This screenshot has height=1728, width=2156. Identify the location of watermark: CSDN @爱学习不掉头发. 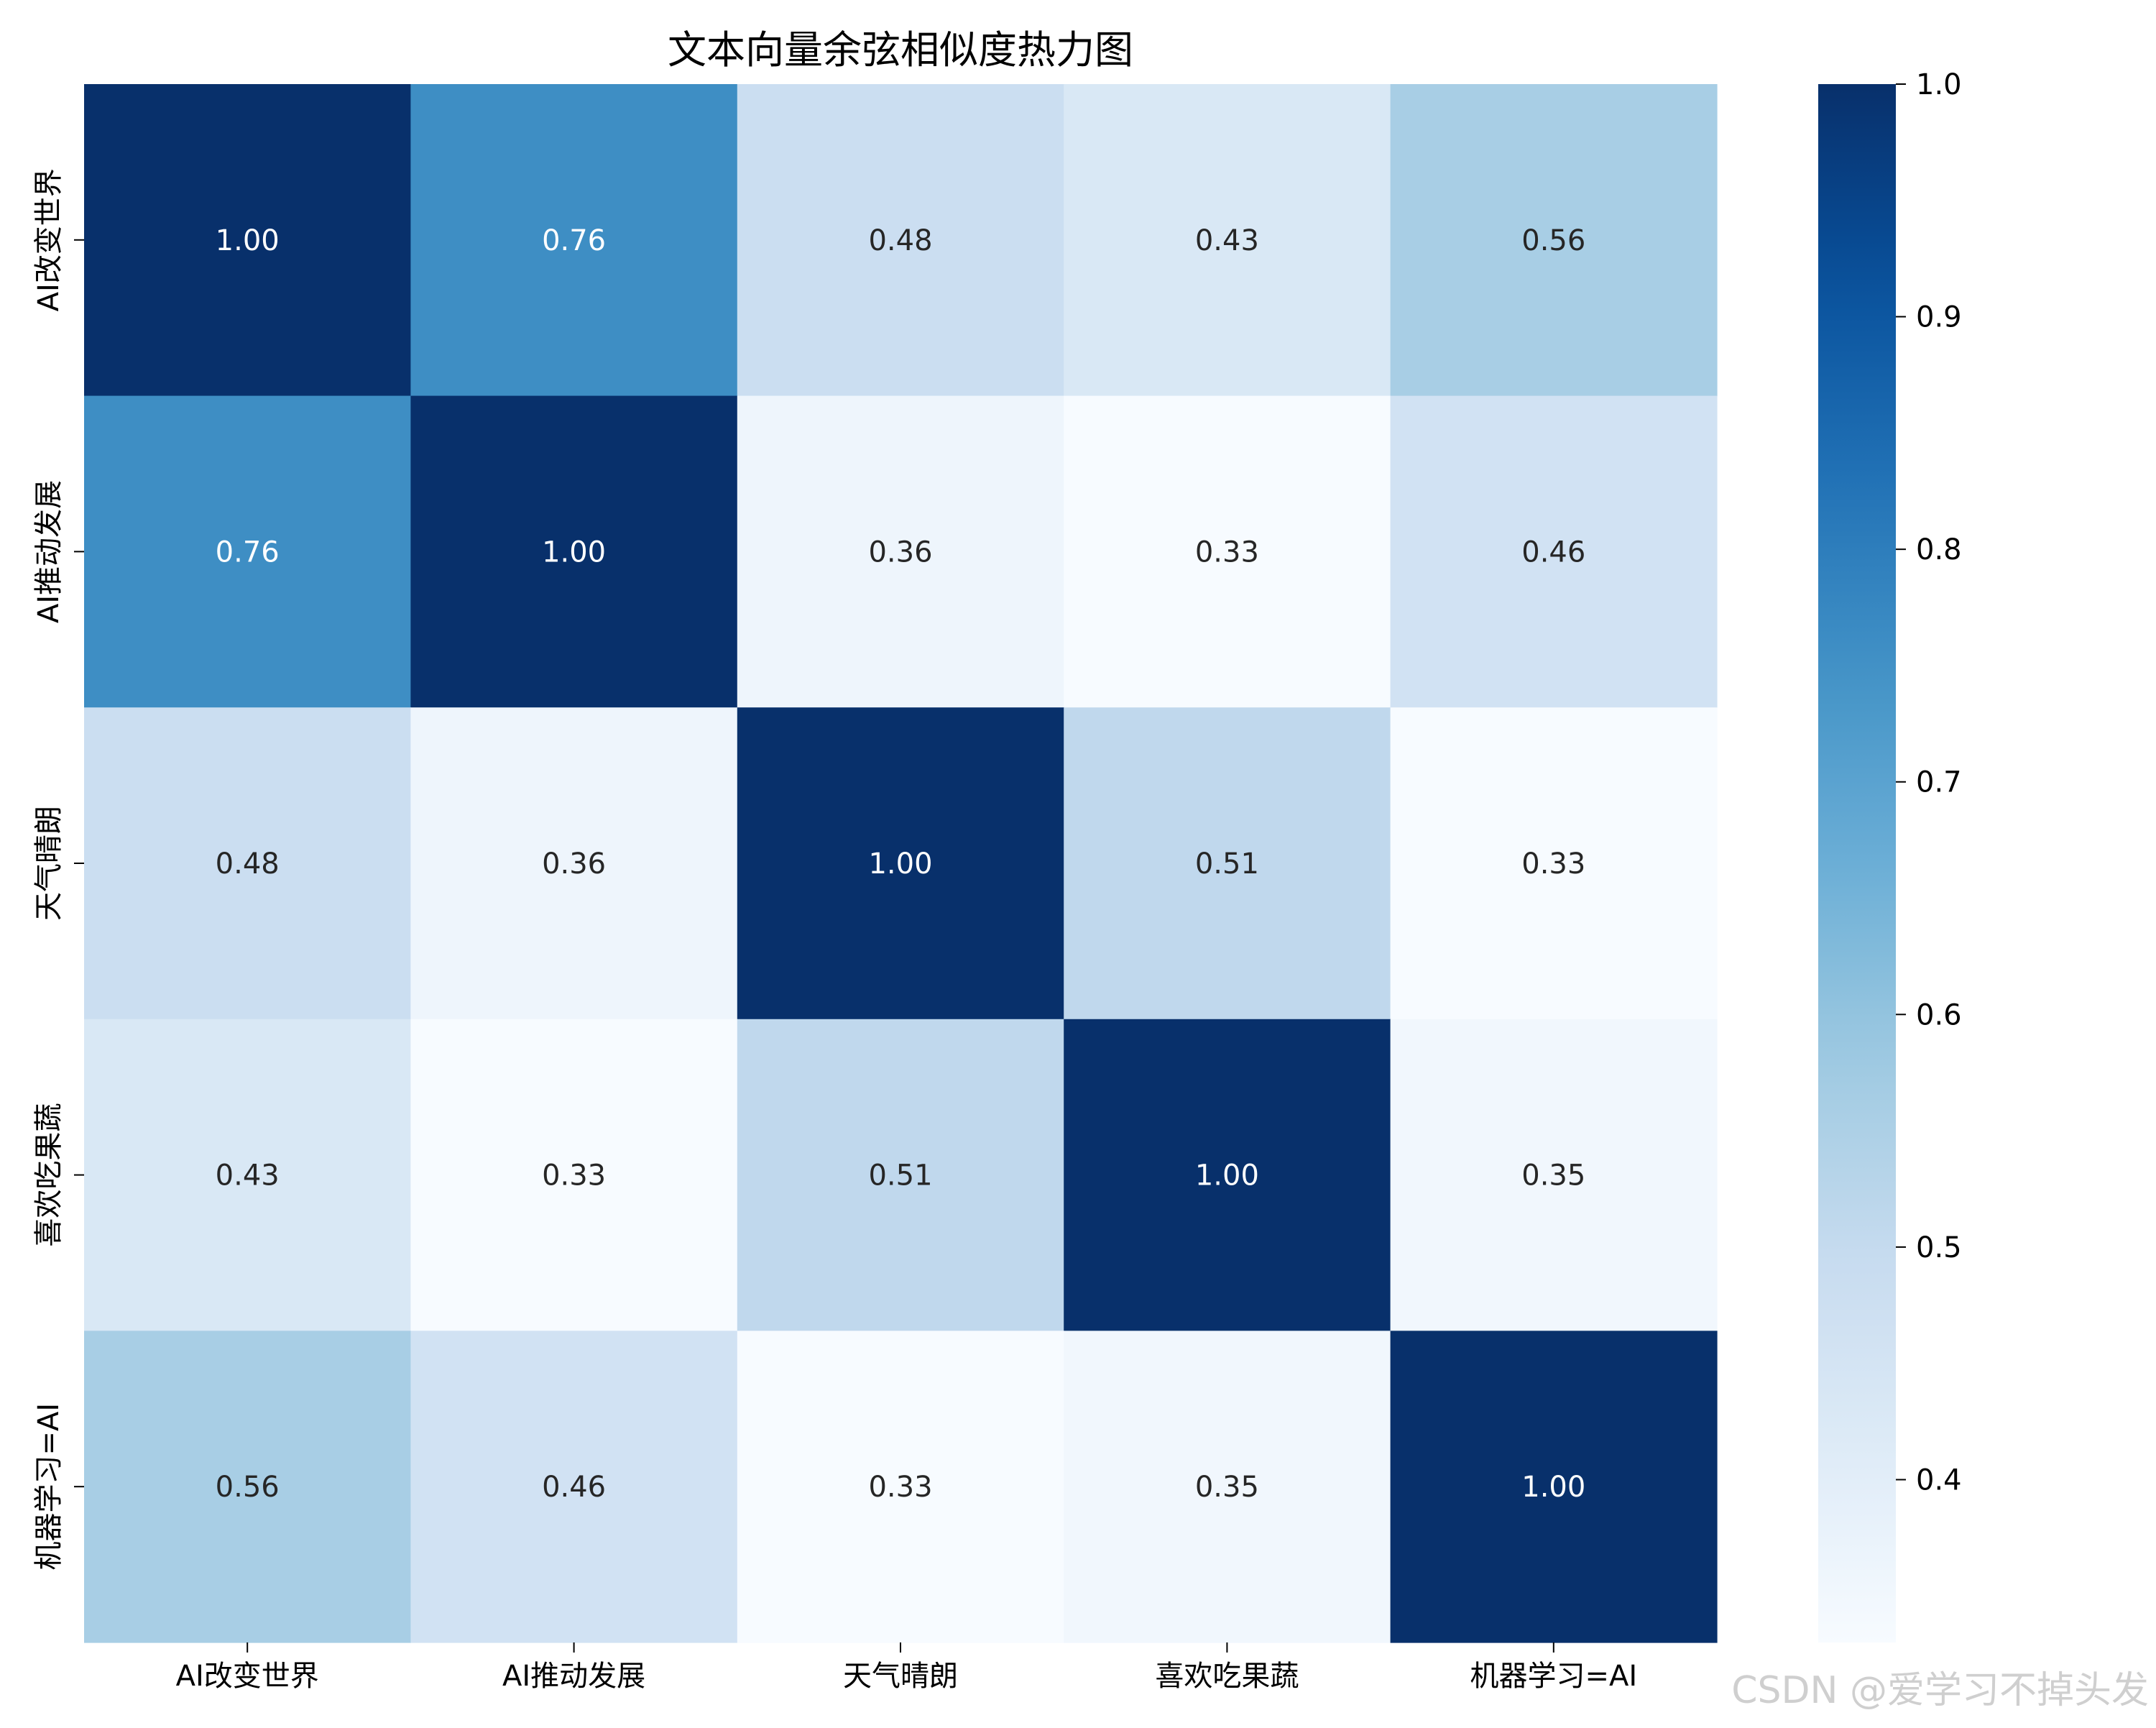
(1940, 1691).